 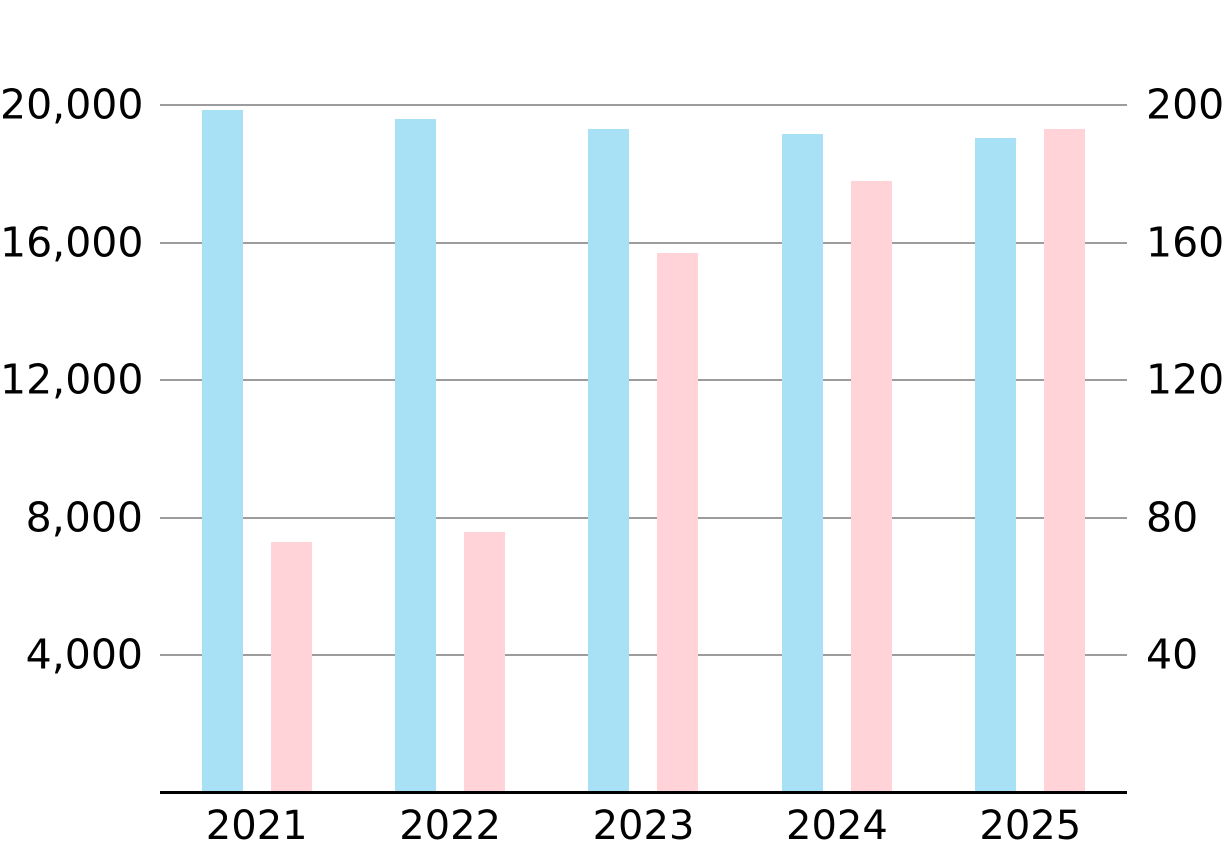 What do you see at coordinates (871, 486) in the screenshot?
I see `bar-series-pink-2024` at bounding box center [871, 486].